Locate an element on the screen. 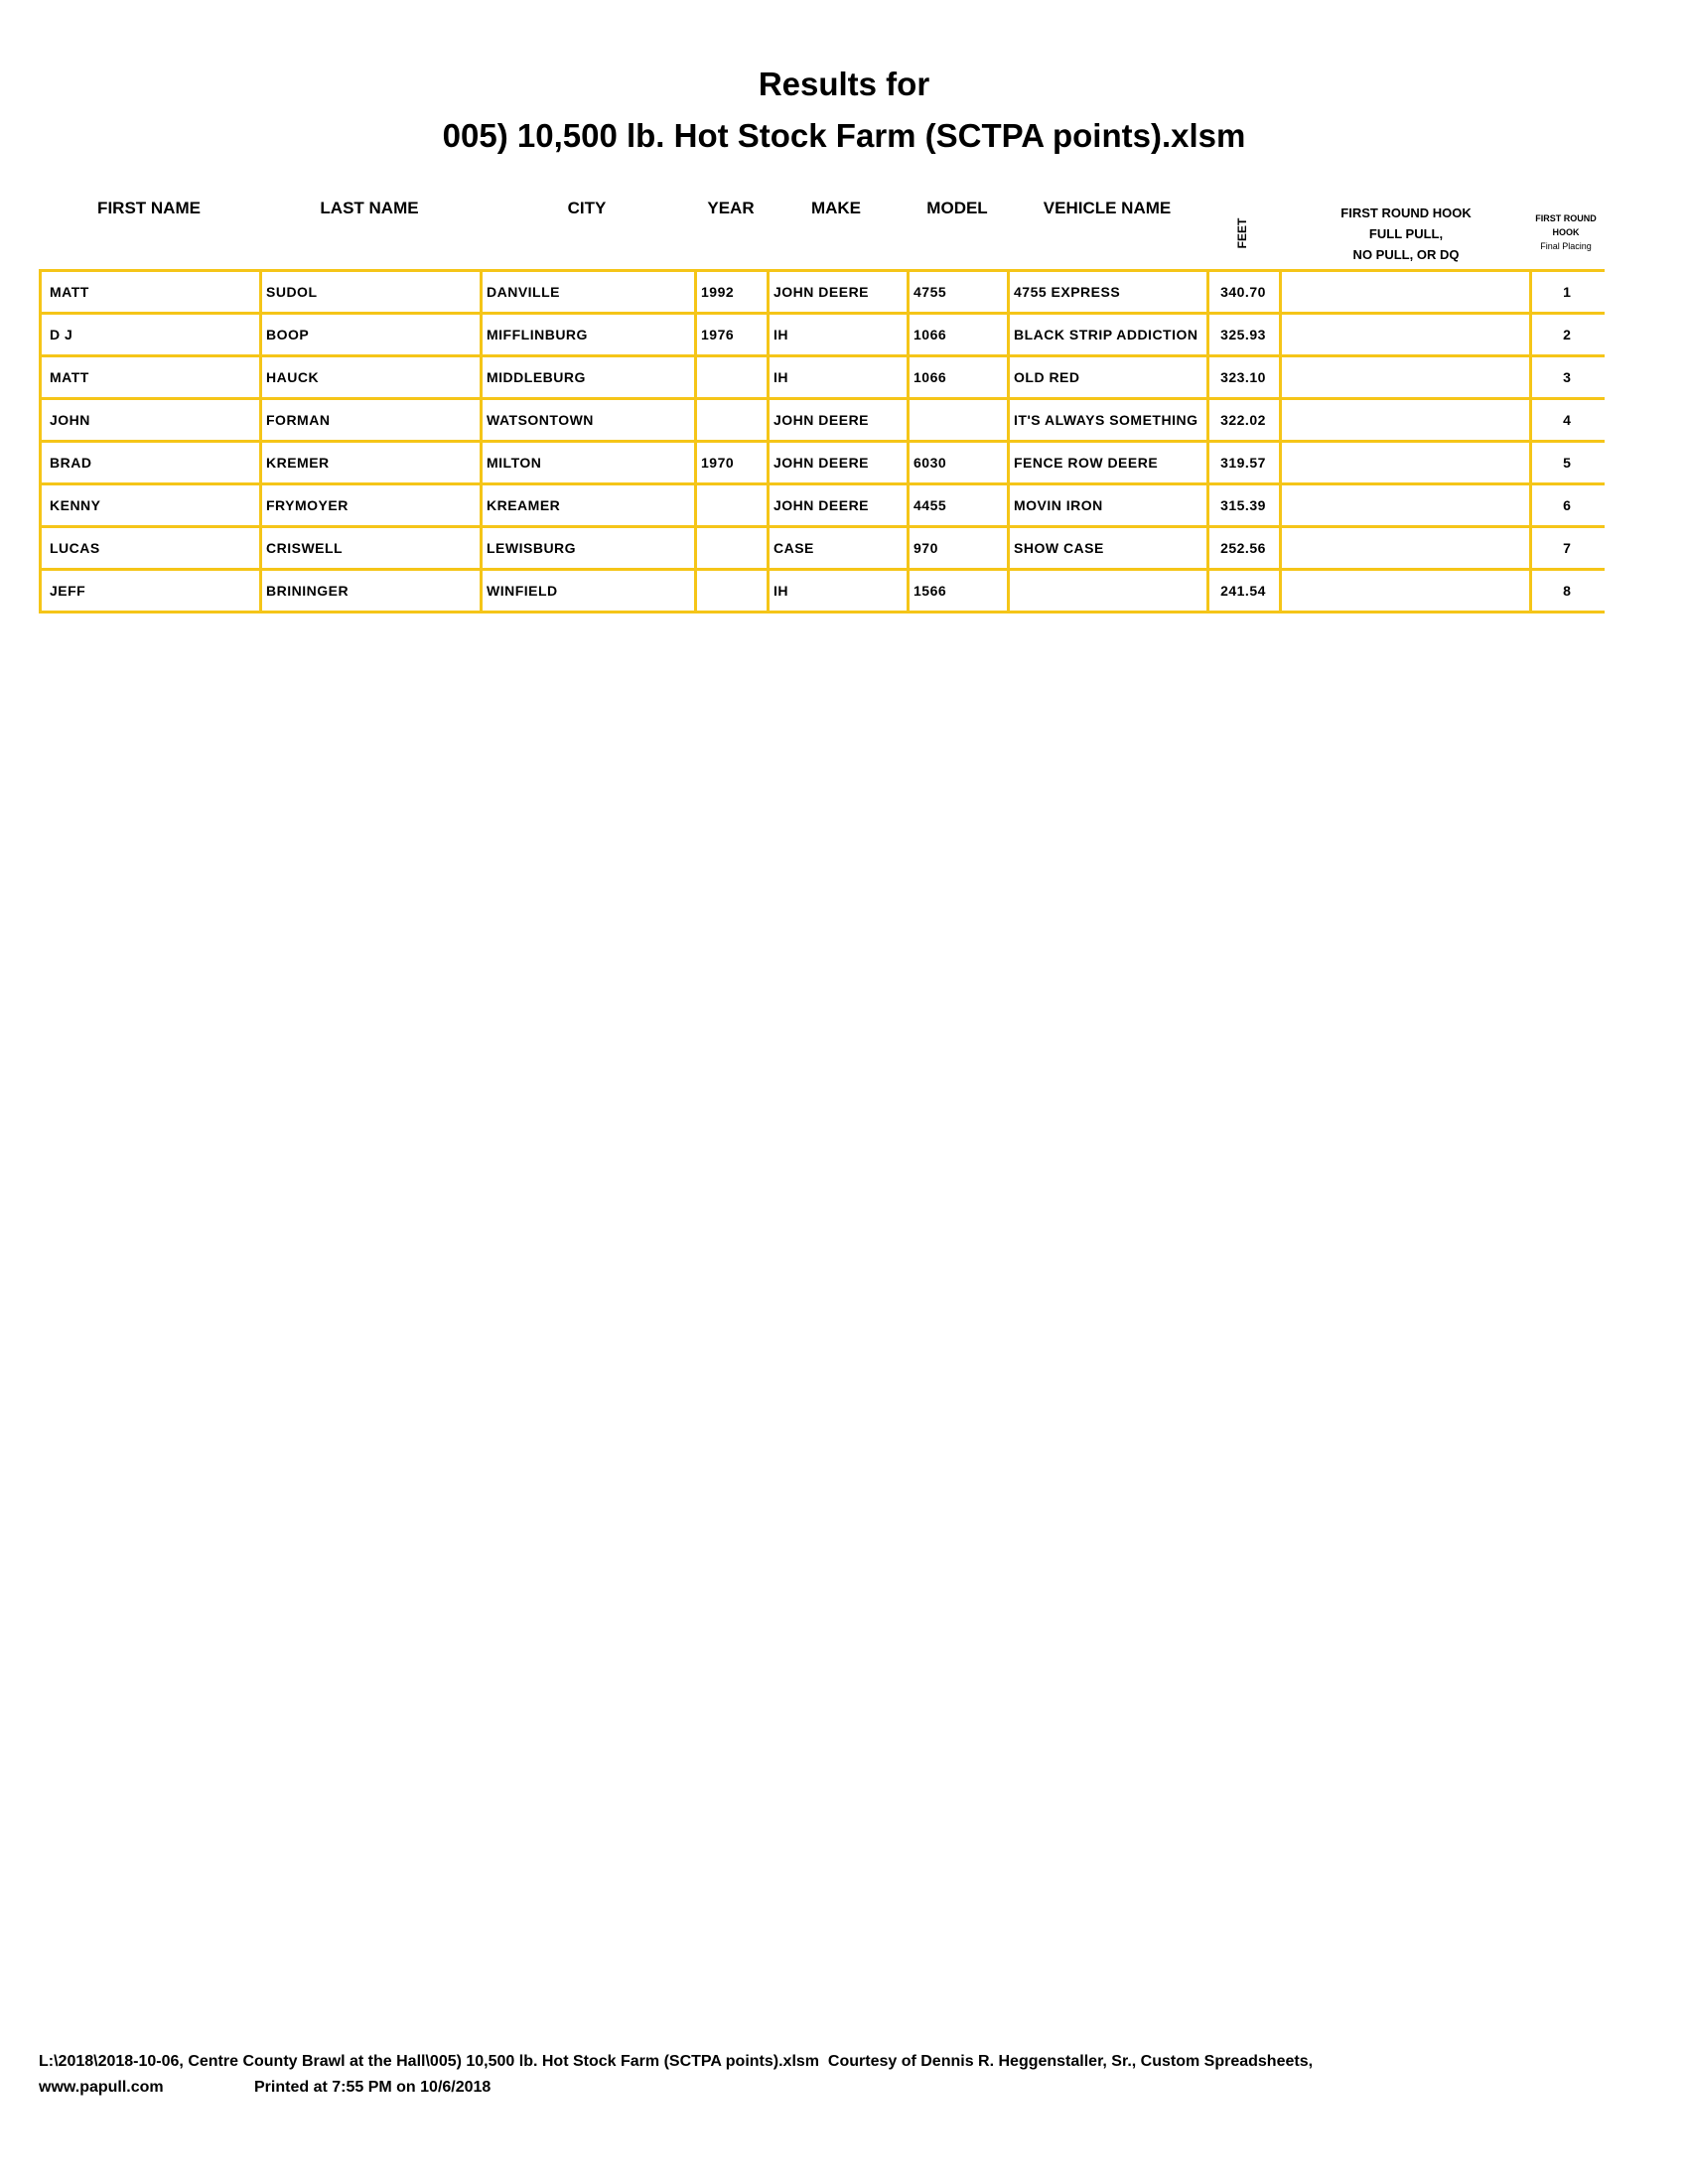 This screenshot has width=1688, height=2184. header-placing-line: Final Placing is located at coordinates (1566, 246).